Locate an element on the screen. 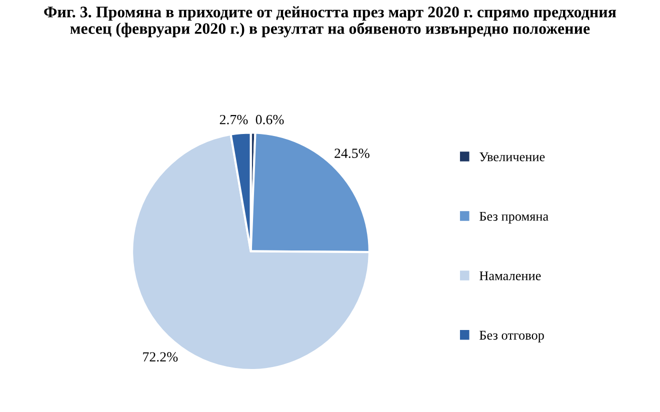 The height and width of the screenshot is (412, 660). legend-label: Без отговор is located at coordinates (512, 336).